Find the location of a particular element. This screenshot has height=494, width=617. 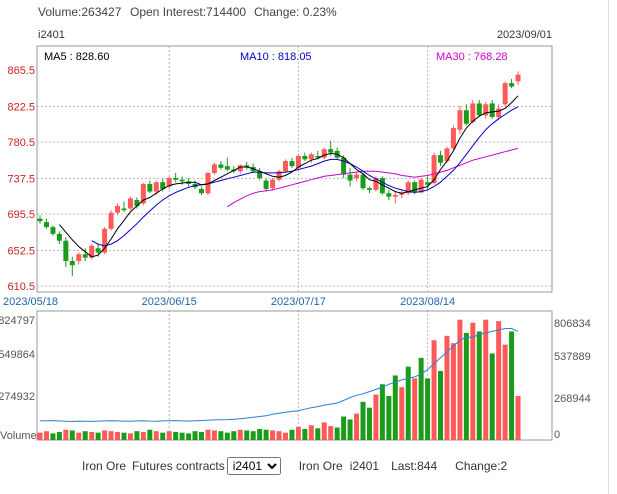

price-tick-label: 780.5 is located at coordinates (21, 143).